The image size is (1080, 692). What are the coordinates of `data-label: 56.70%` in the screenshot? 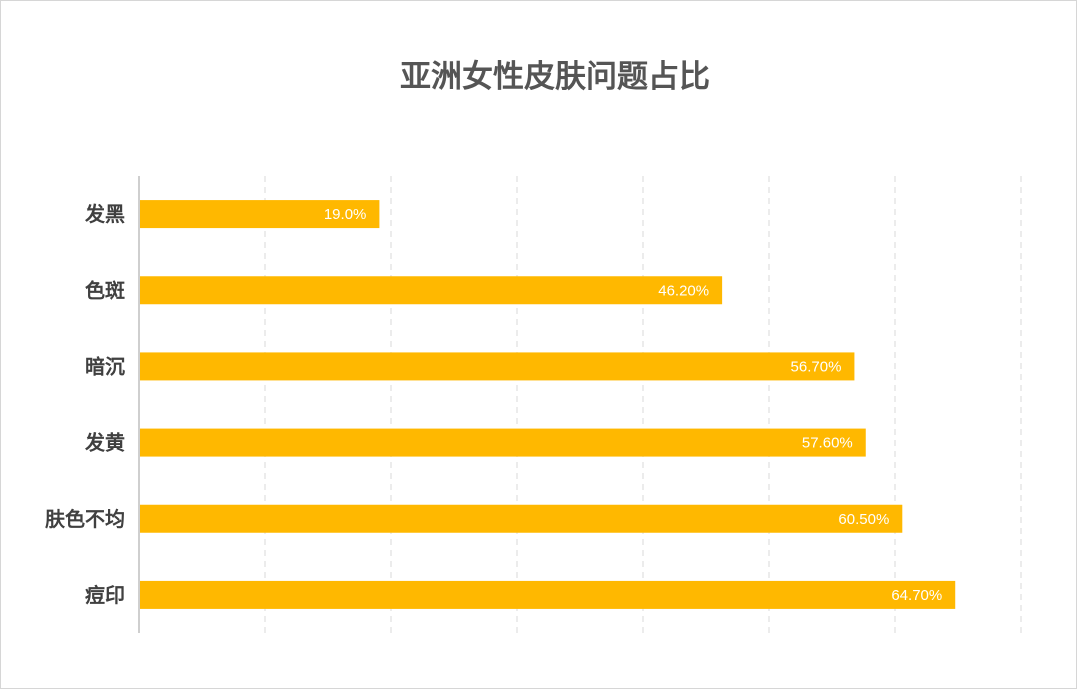 It's located at (816, 366).